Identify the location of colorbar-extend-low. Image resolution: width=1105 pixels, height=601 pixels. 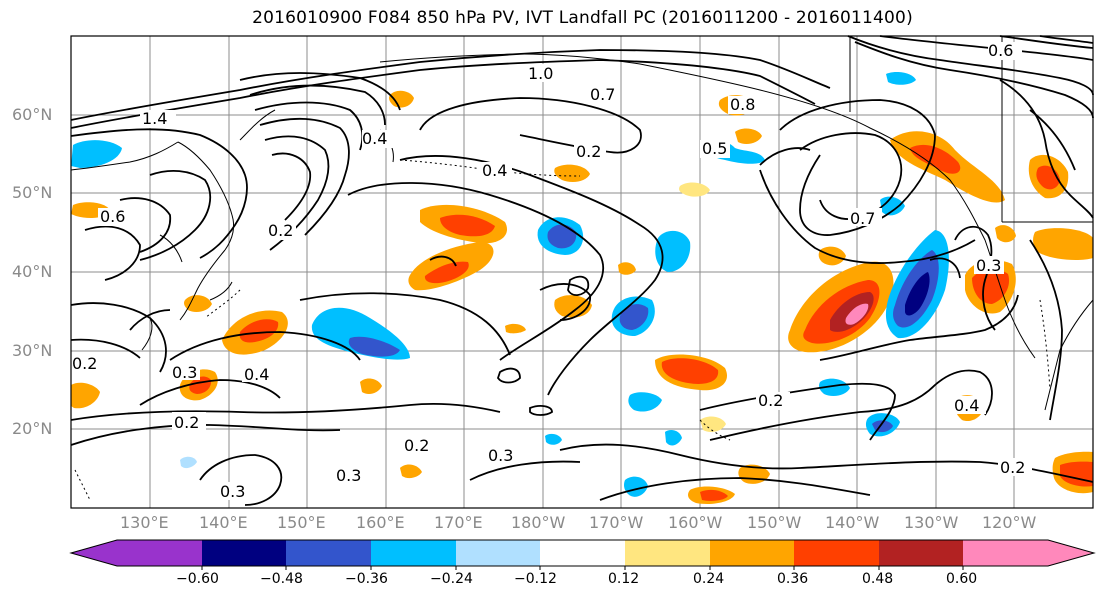
(94, 553).